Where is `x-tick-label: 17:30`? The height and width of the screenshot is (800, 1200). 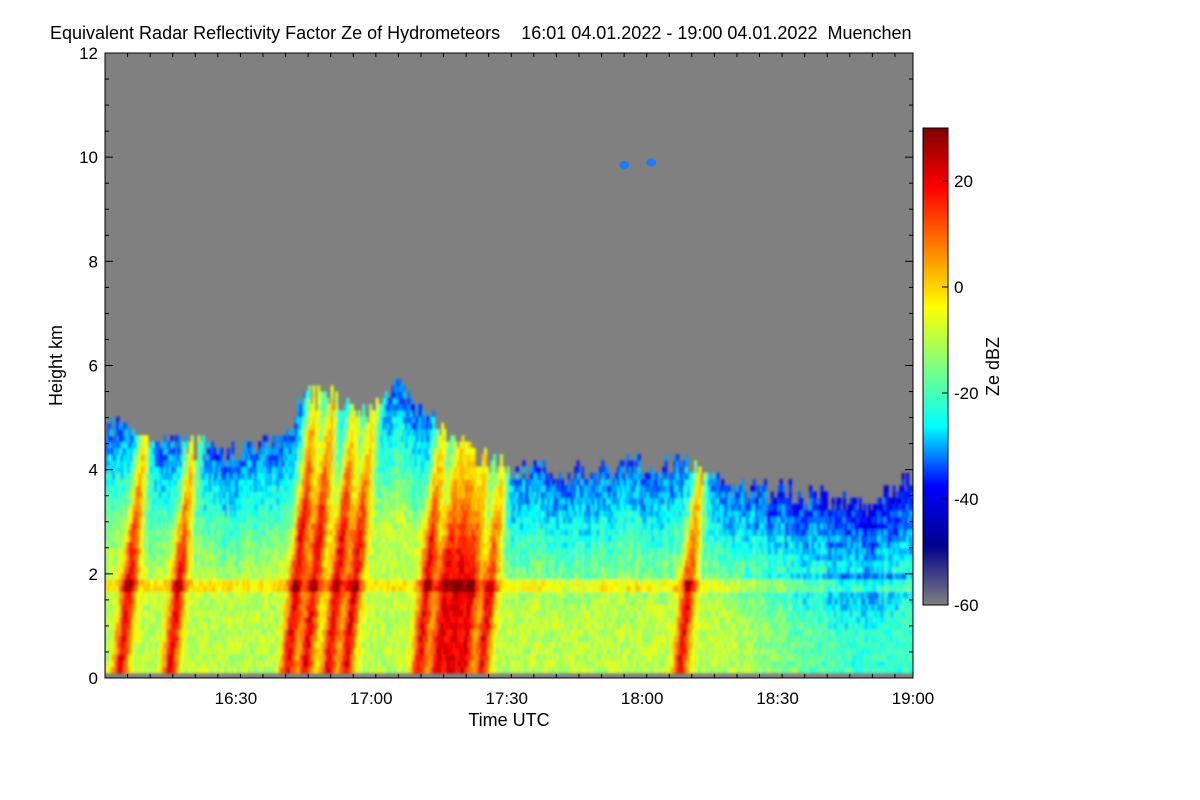 x-tick-label: 17:30 is located at coordinates (506, 698).